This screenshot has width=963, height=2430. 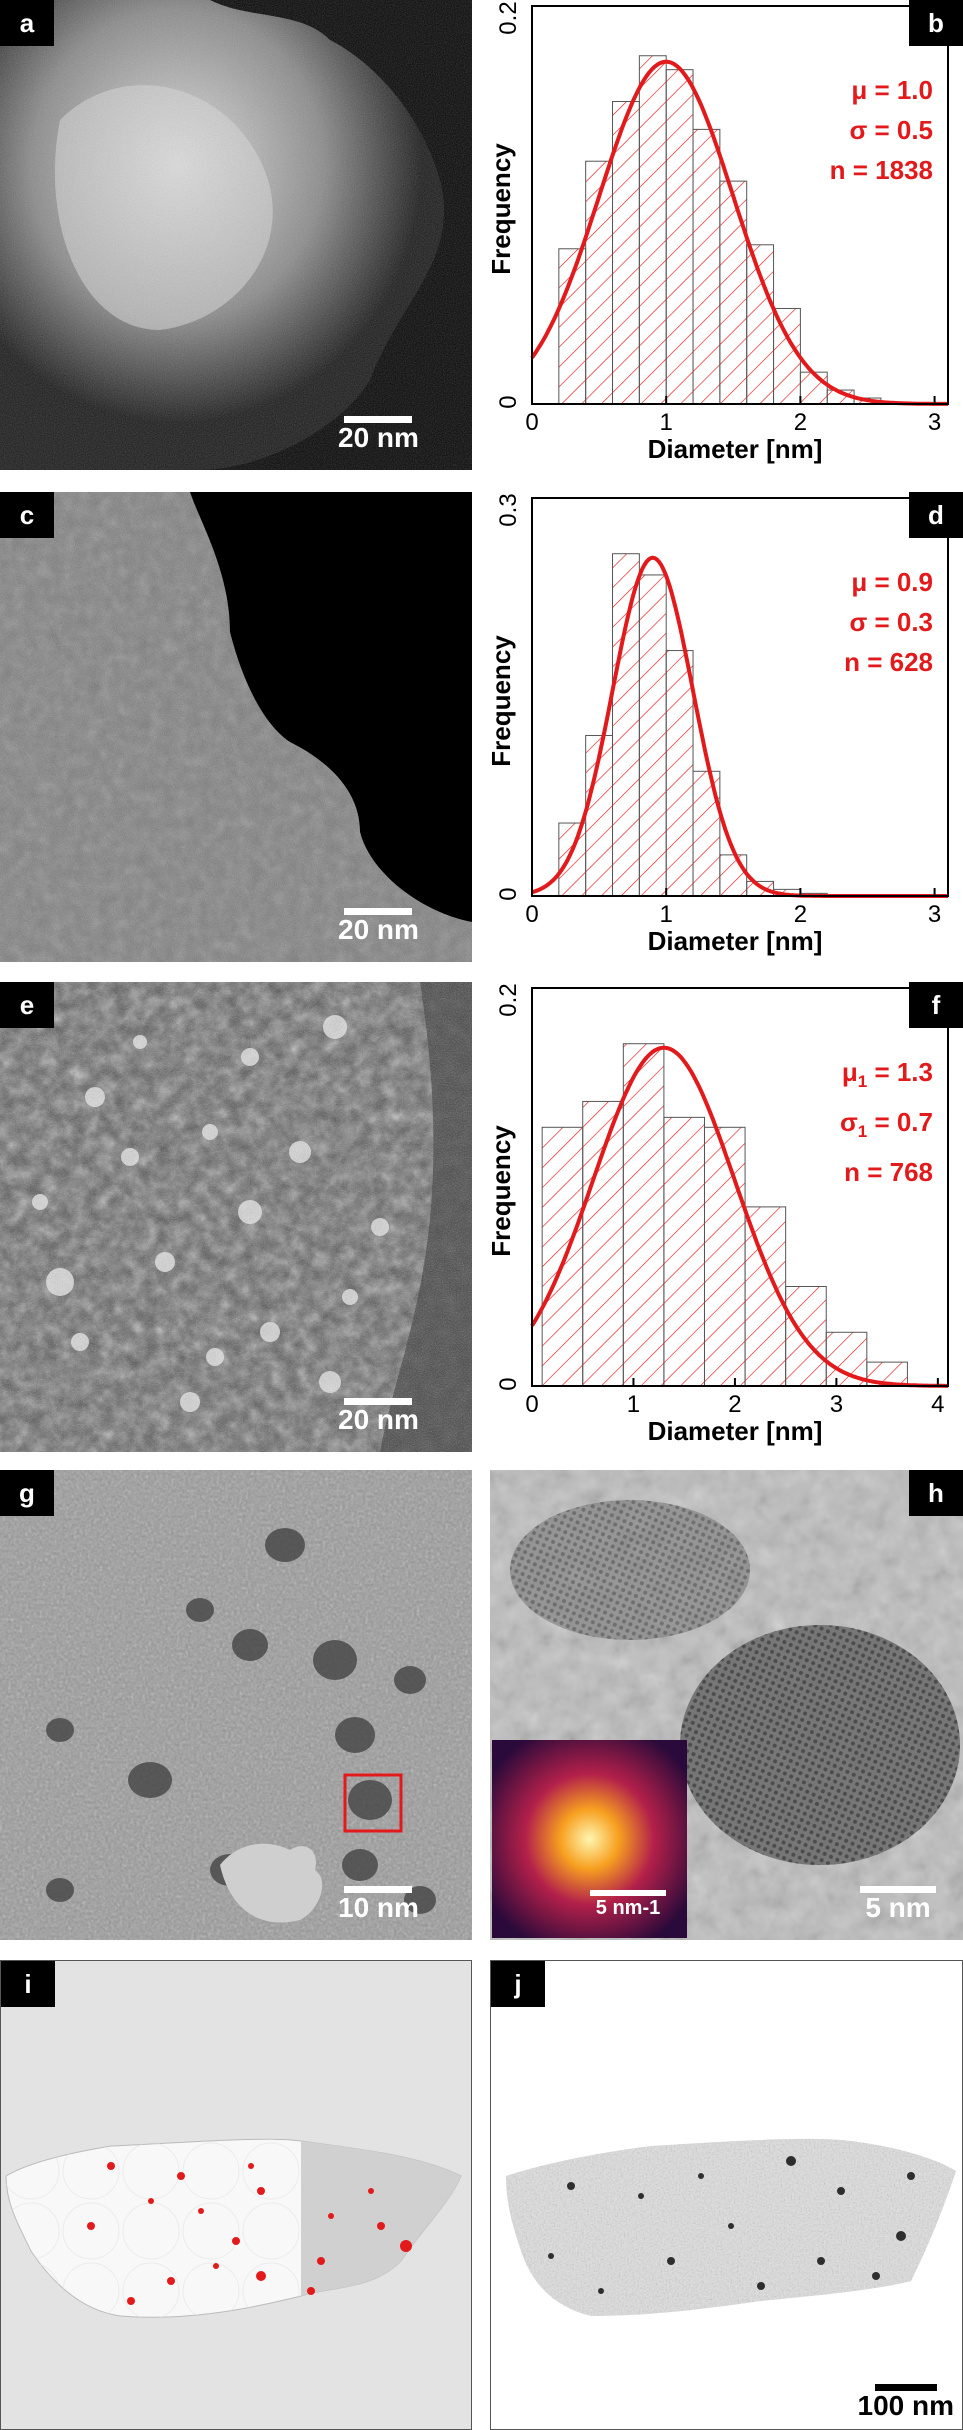 I want to click on stat-mu-value: = 1.3, so click(x=900, y=1072).